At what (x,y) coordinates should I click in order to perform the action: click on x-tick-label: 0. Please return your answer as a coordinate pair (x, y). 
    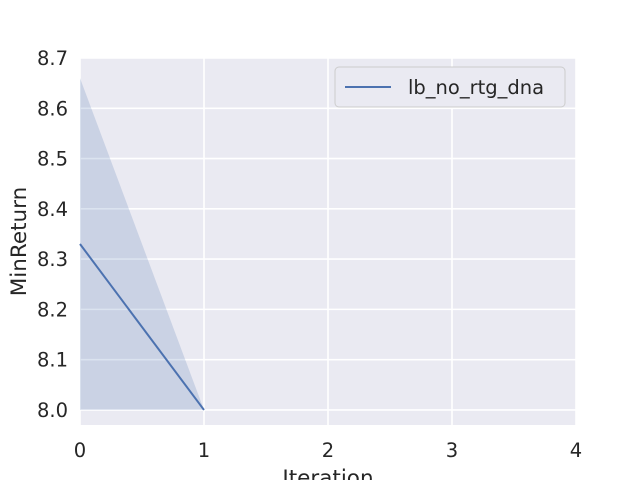
    Looking at the image, I should click on (80, 450).